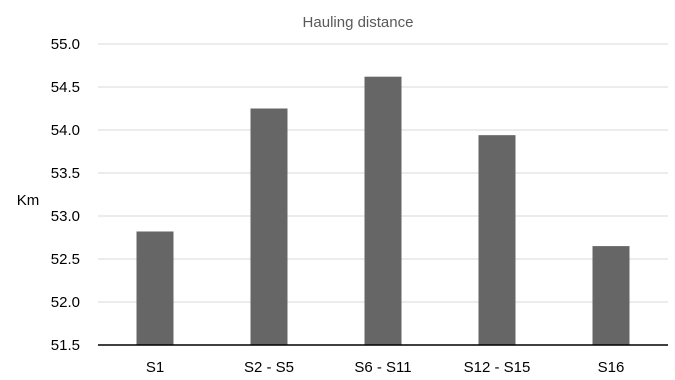  Describe the element at coordinates (28, 200) in the screenshot. I see `y-axis-label: Km` at that location.